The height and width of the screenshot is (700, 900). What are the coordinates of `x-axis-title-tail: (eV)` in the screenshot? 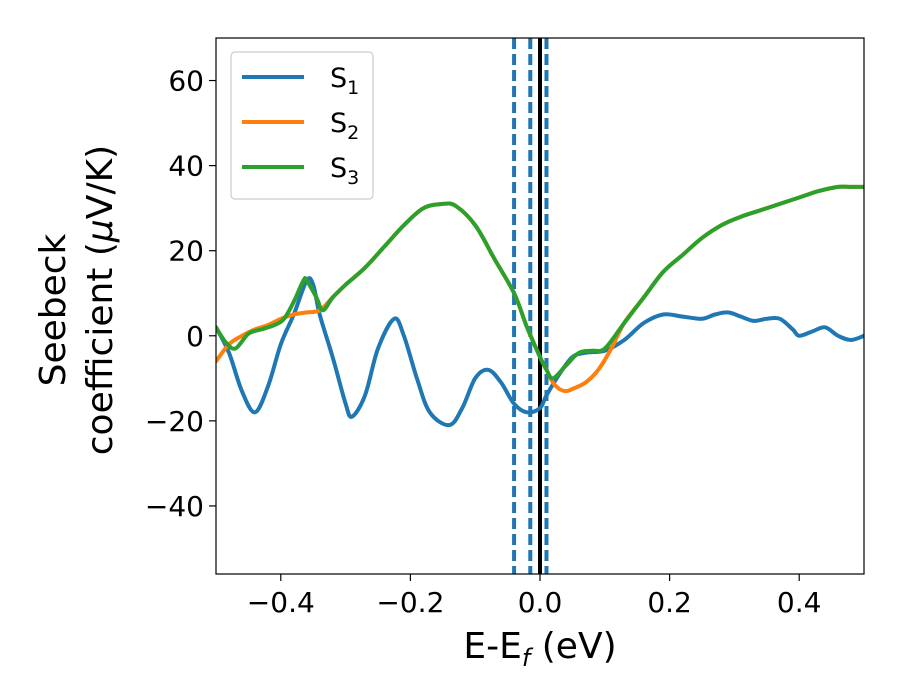 It's located at (573, 646).